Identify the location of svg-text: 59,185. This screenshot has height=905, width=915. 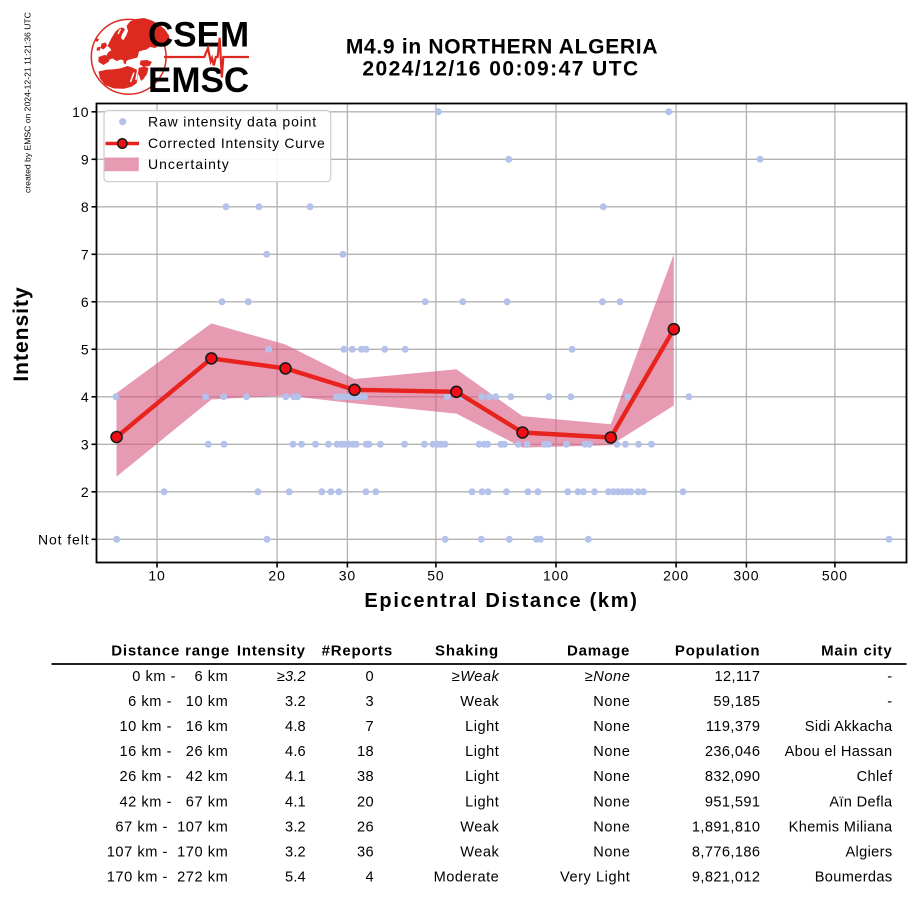
(736, 702).